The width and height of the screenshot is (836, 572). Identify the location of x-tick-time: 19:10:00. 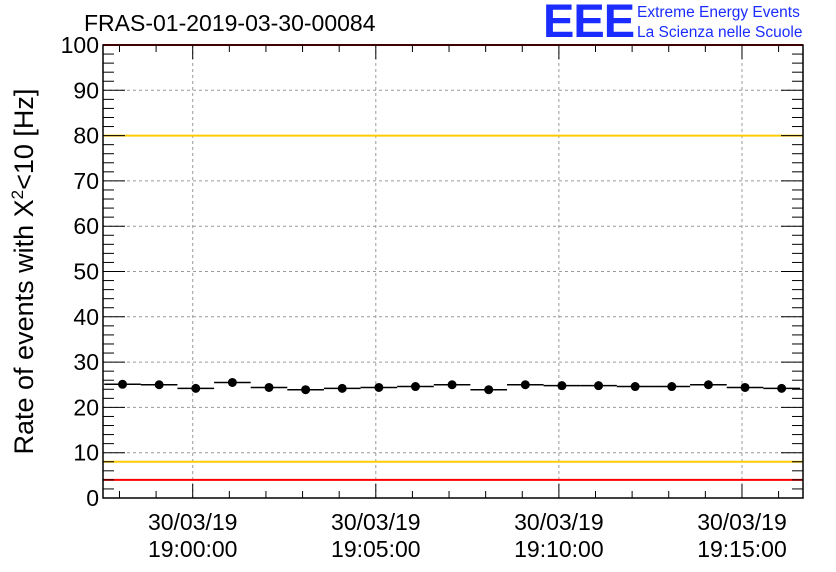
(559, 549).